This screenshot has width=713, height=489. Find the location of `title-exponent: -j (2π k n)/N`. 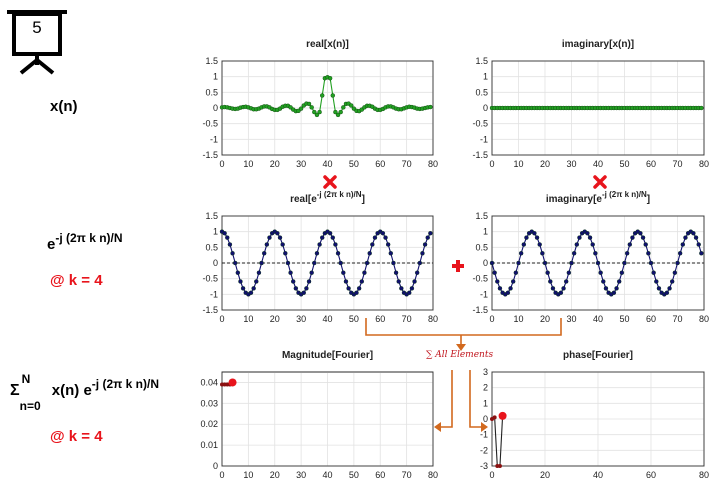

title-exponent: -j (2π k n)/N is located at coordinates (624, 194).